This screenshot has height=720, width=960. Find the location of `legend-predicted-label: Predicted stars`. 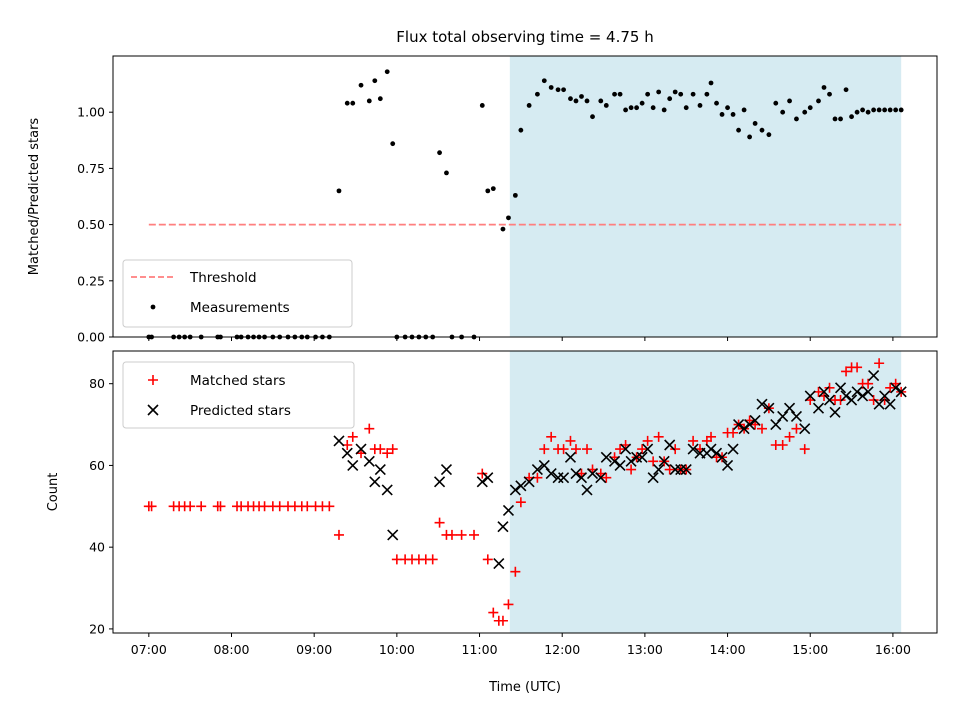

legend-predicted-label: Predicted stars is located at coordinates (240, 411).